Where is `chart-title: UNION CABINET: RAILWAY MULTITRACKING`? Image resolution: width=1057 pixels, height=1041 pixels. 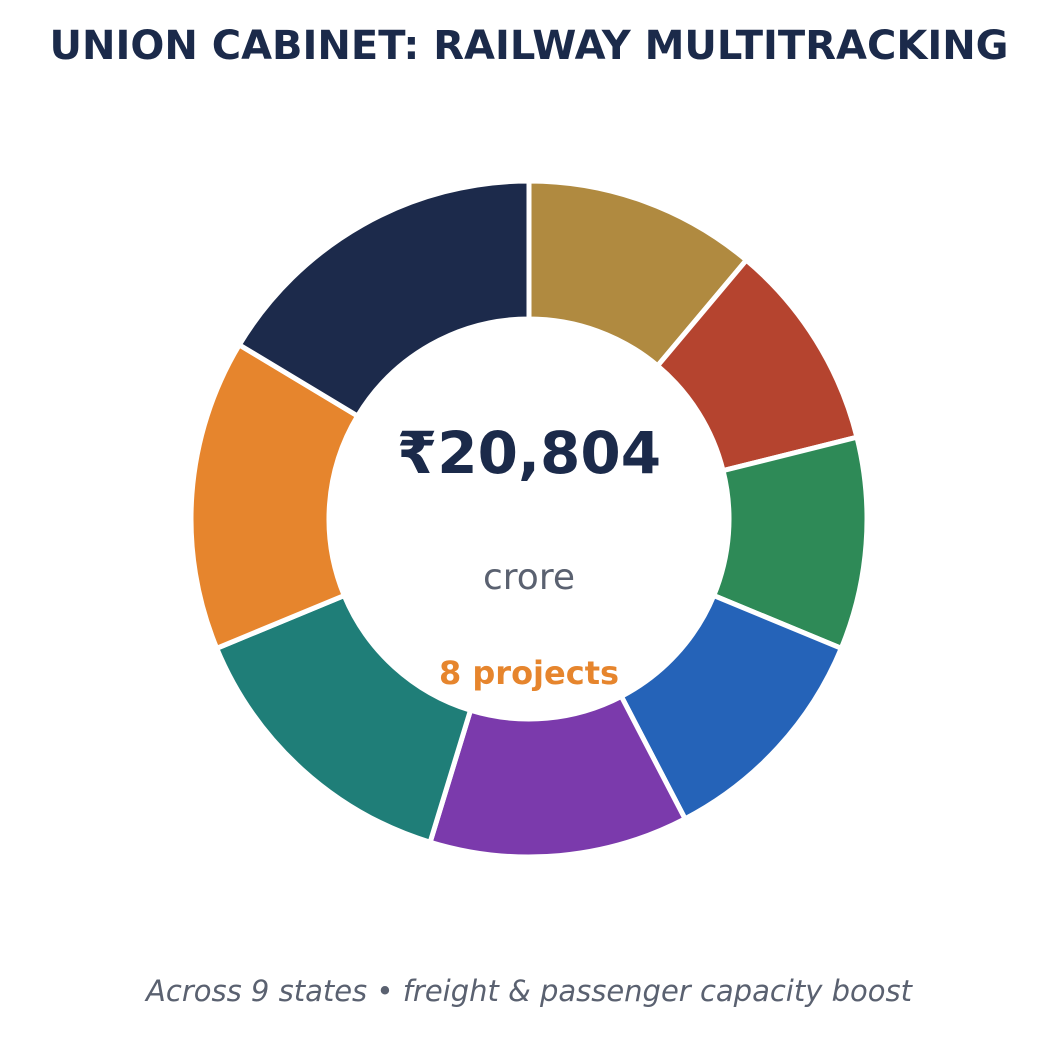 chart-title: UNION CABINET: RAILWAY MULTITRACKING is located at coordinates (528, 46).